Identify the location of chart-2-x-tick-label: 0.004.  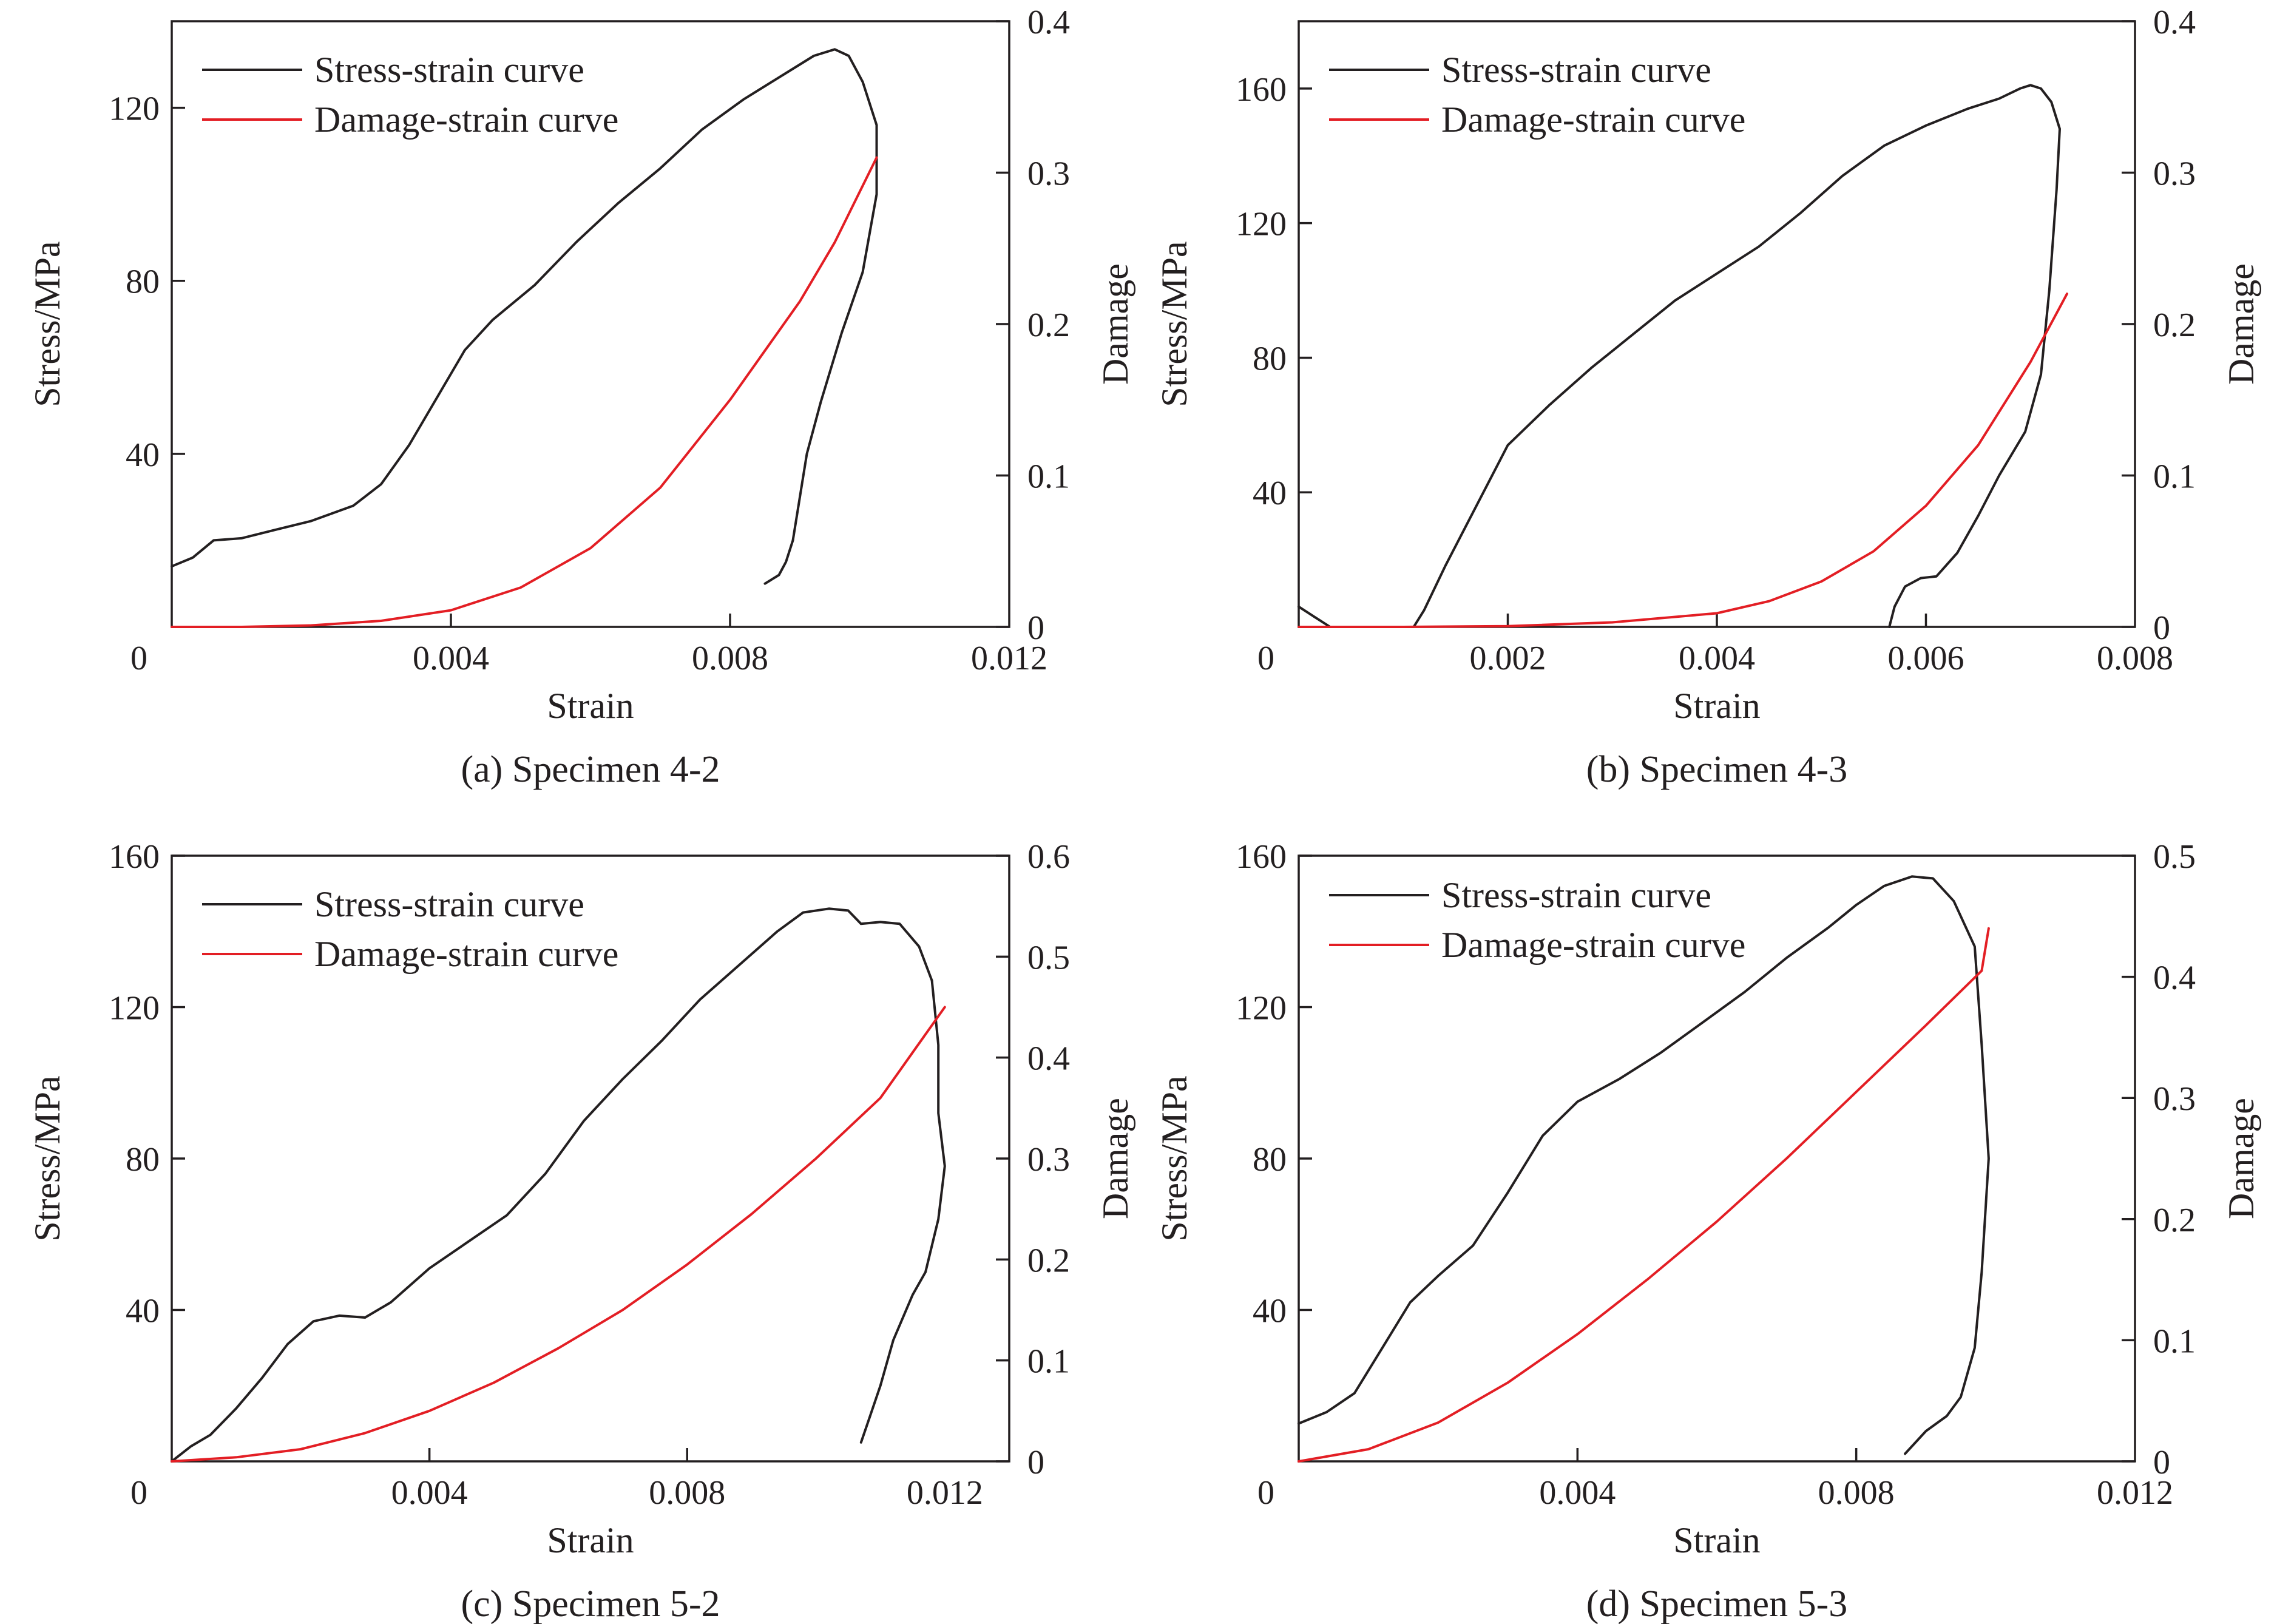
(1717, 659).